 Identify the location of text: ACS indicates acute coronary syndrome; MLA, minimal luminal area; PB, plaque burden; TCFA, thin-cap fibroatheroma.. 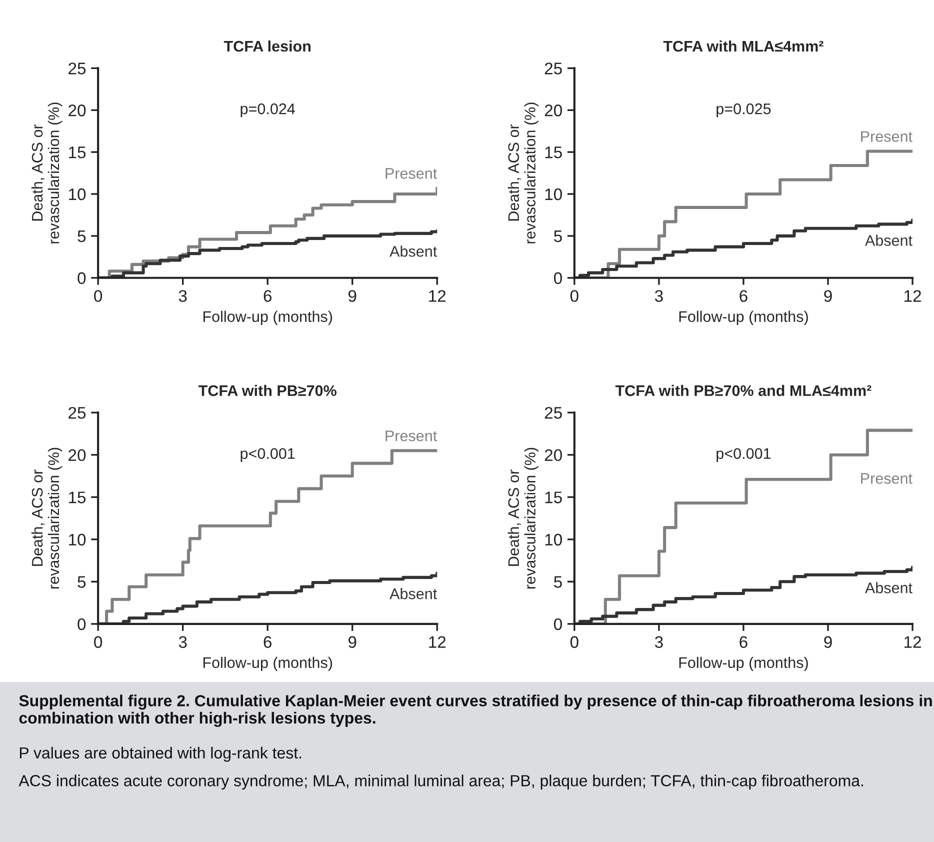
(440, 782).